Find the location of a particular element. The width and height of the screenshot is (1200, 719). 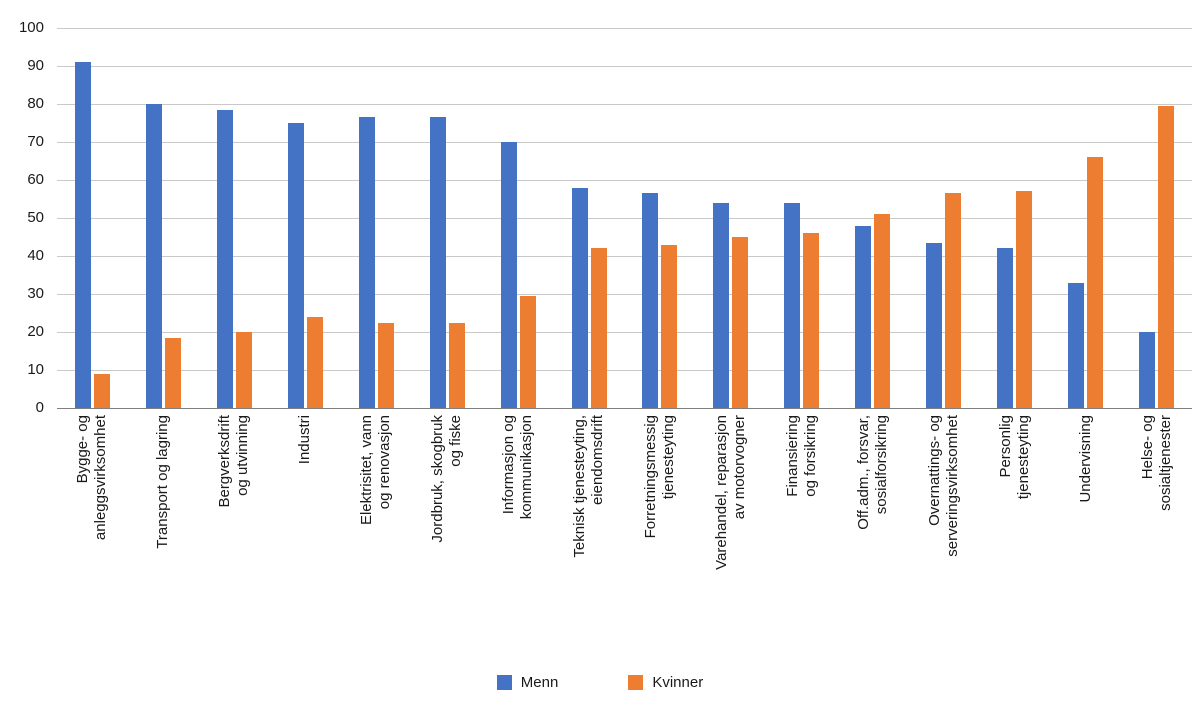

y-tick-label: 10 is located at coordinates (35, 369).